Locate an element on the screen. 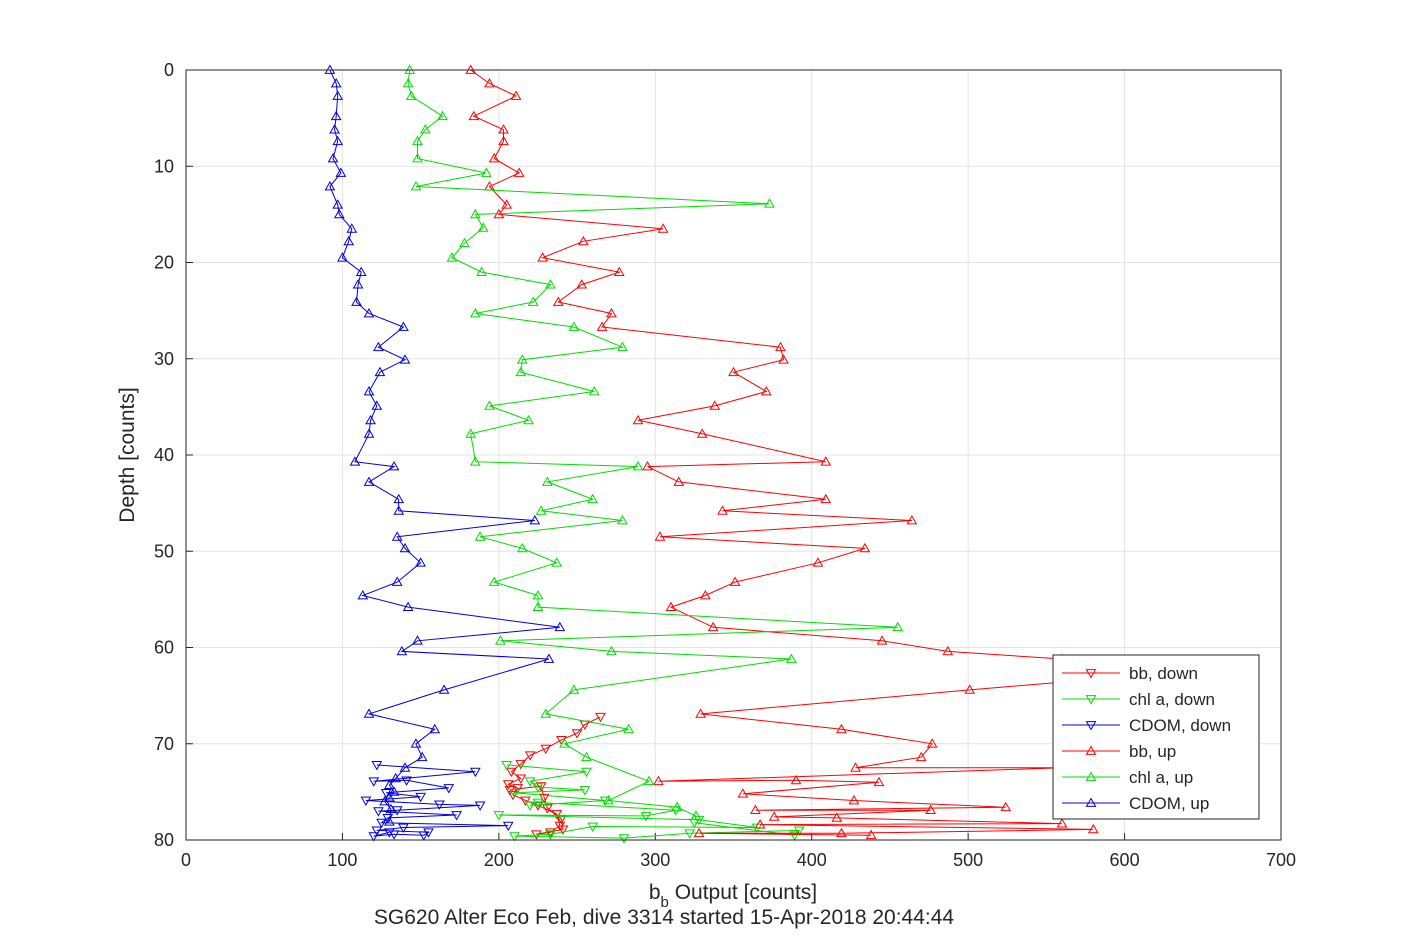 This screenshot has width=1417, height=945. x-tick-label: 700 is located at coordinates (1281, 860).